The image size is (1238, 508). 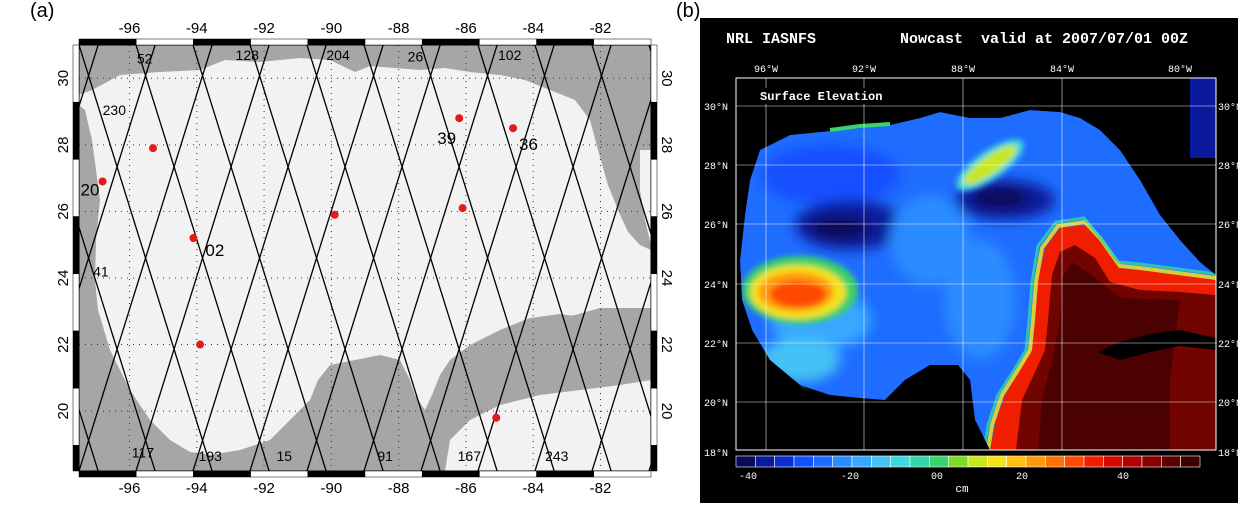 I want to click on colorbar-ticks: -40 -20 00 20 40, so click(x=934, y=477).